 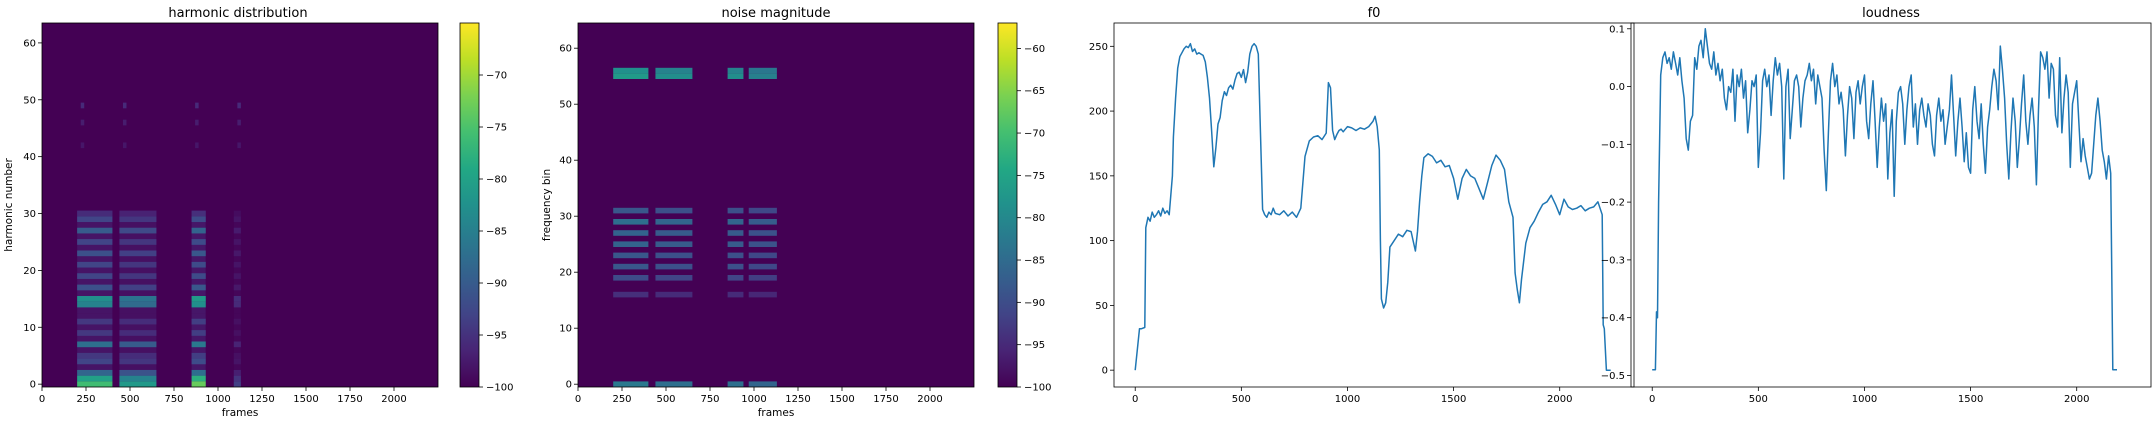 I want to click on y-tick-label: 20, so click(x=29, y=271).